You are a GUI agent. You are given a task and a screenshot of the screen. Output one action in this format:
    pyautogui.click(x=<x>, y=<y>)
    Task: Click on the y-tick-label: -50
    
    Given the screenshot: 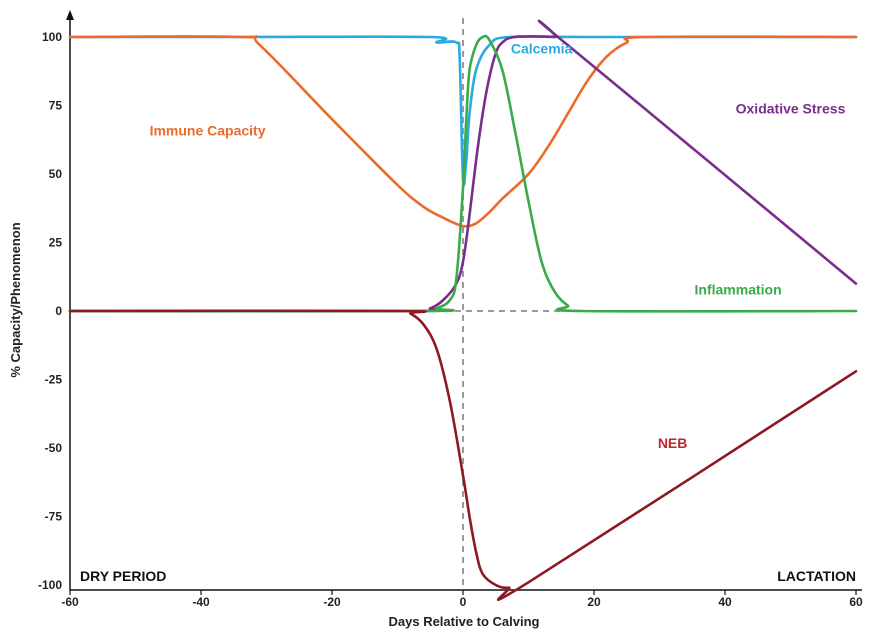 What is the action you would take?
    pyautogui.click(x=54, y=448)
    